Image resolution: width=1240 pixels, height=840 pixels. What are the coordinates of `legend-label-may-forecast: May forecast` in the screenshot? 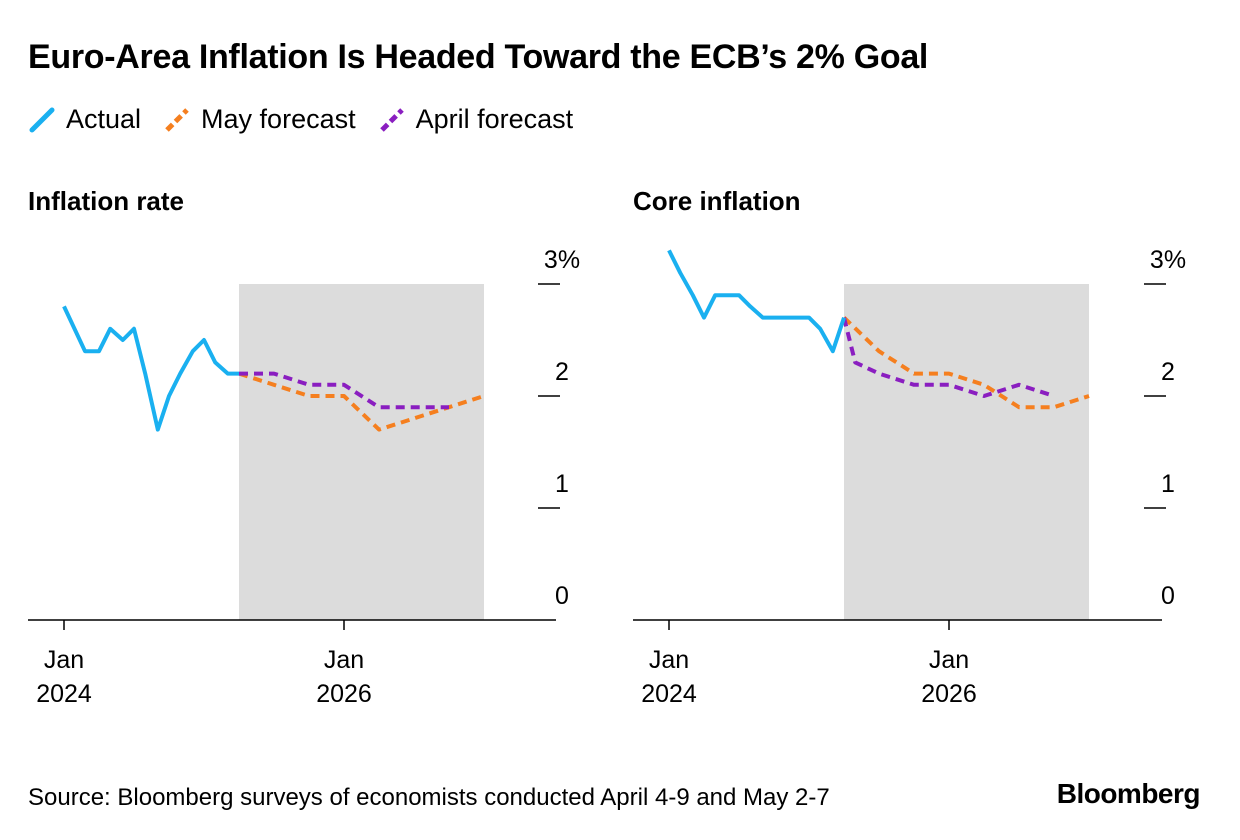 It's located at (278, 119).